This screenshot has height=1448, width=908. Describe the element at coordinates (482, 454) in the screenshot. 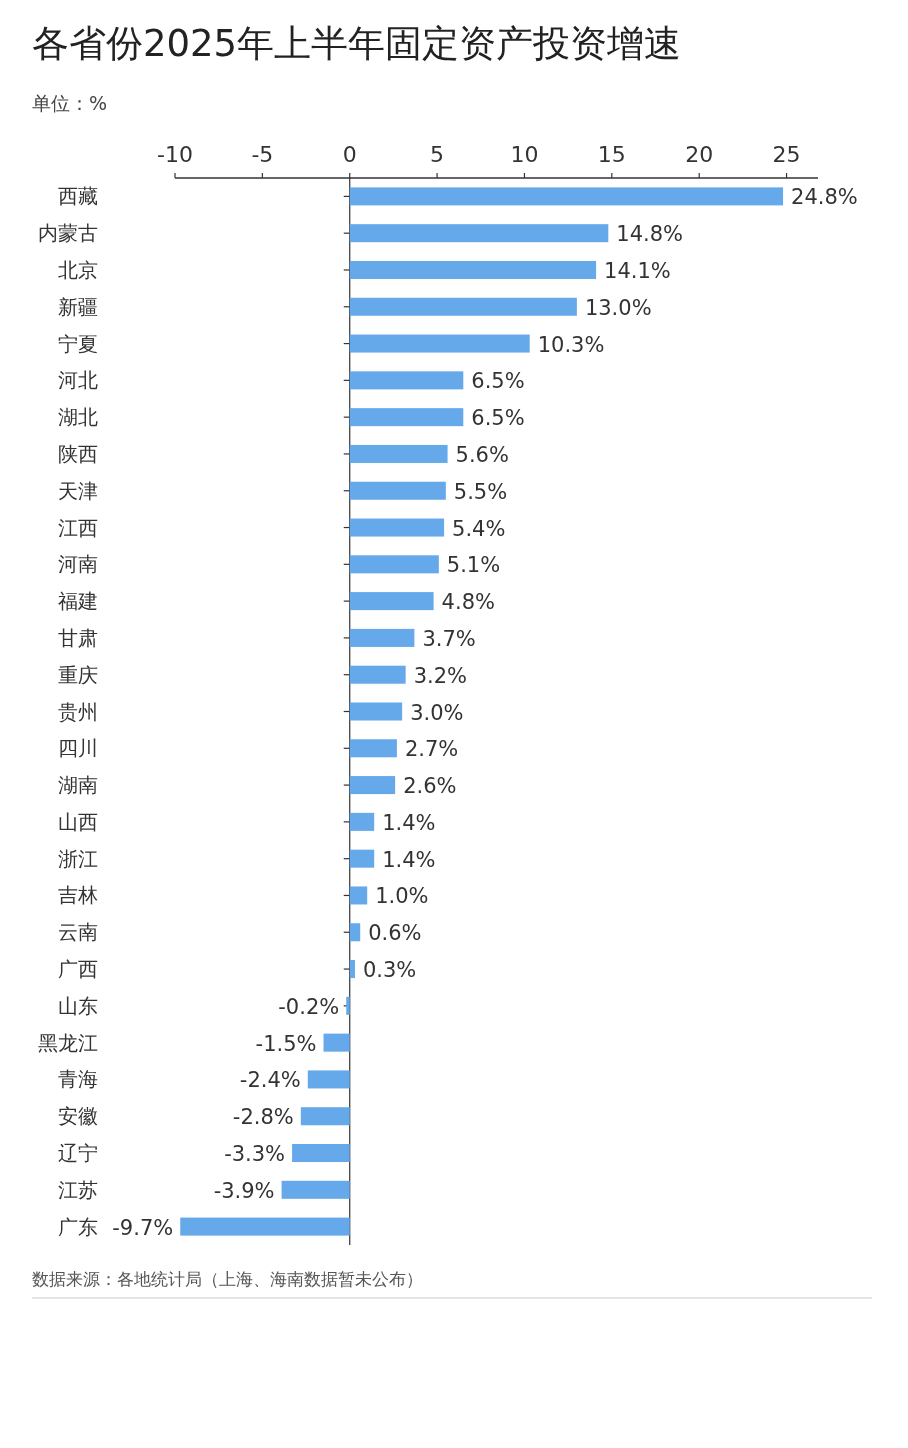

I see `data-label: 5.6%` at that location.